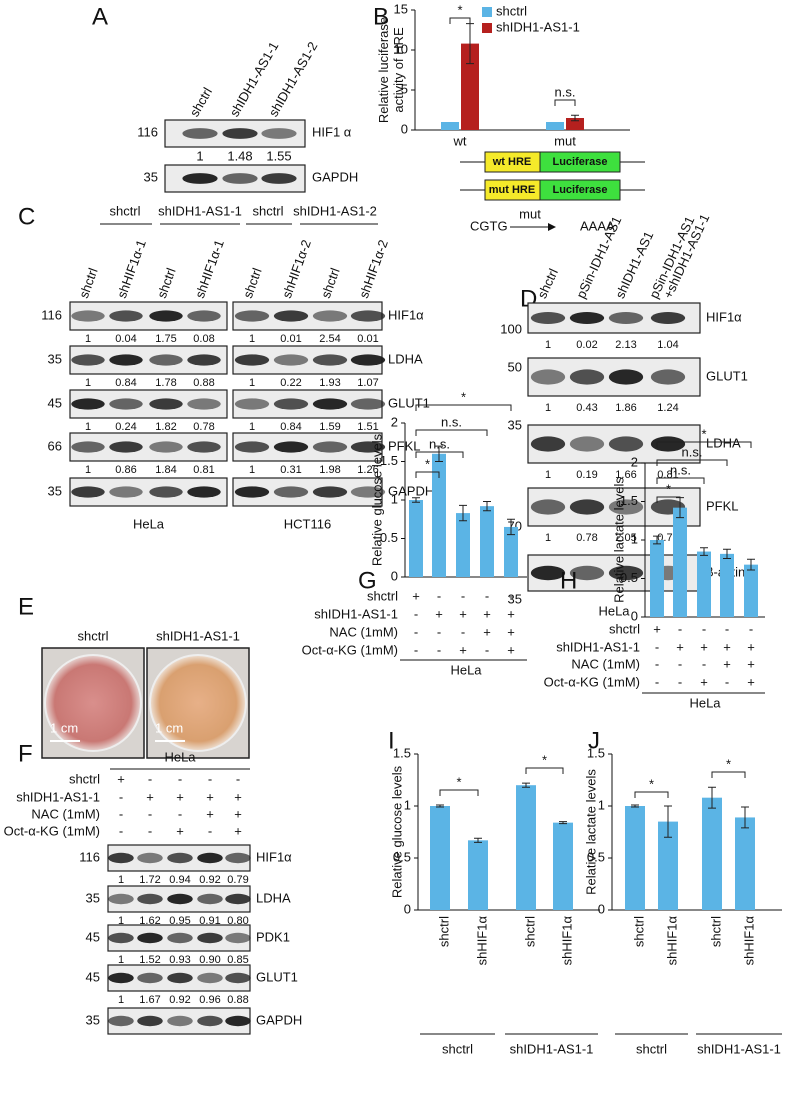 The height and width of the screenshot is (1118, 796). I want to click on x-tick-label: shctrl, so click(443, 931).